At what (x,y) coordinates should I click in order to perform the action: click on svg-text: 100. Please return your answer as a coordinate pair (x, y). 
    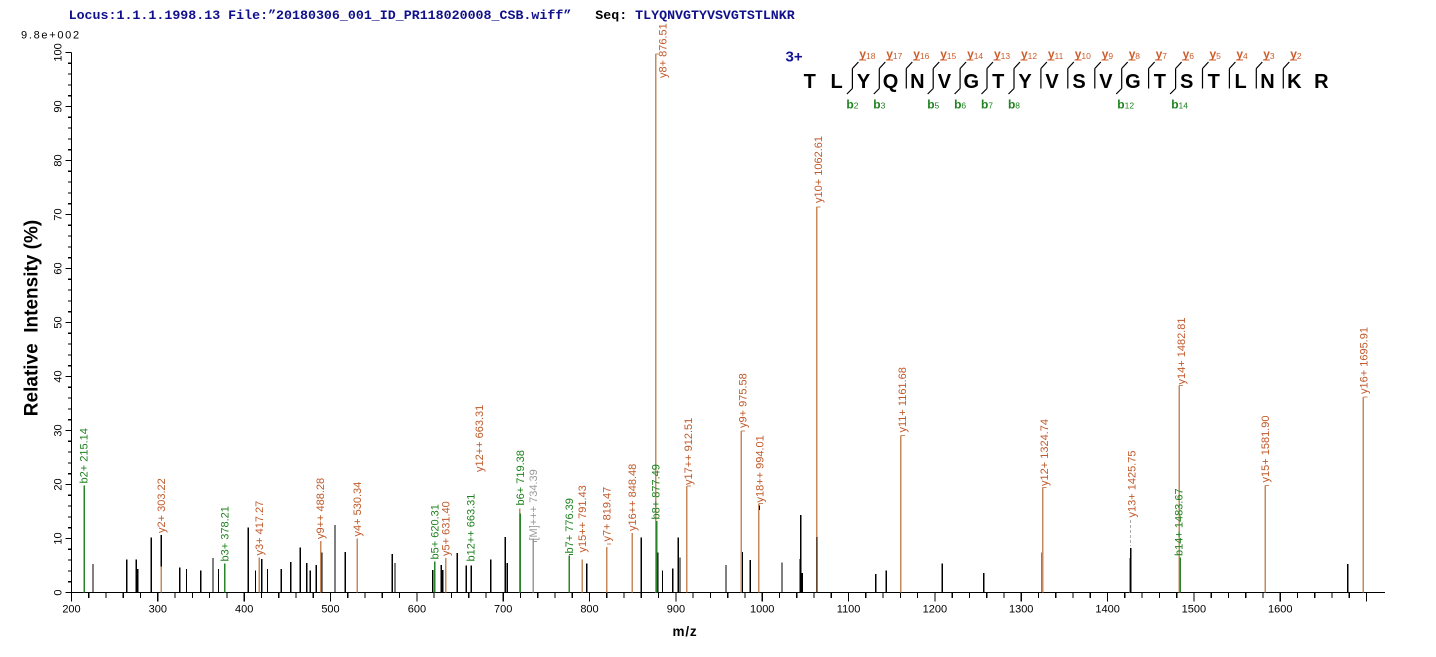
    Looking at the image, I should click on (59, 52).